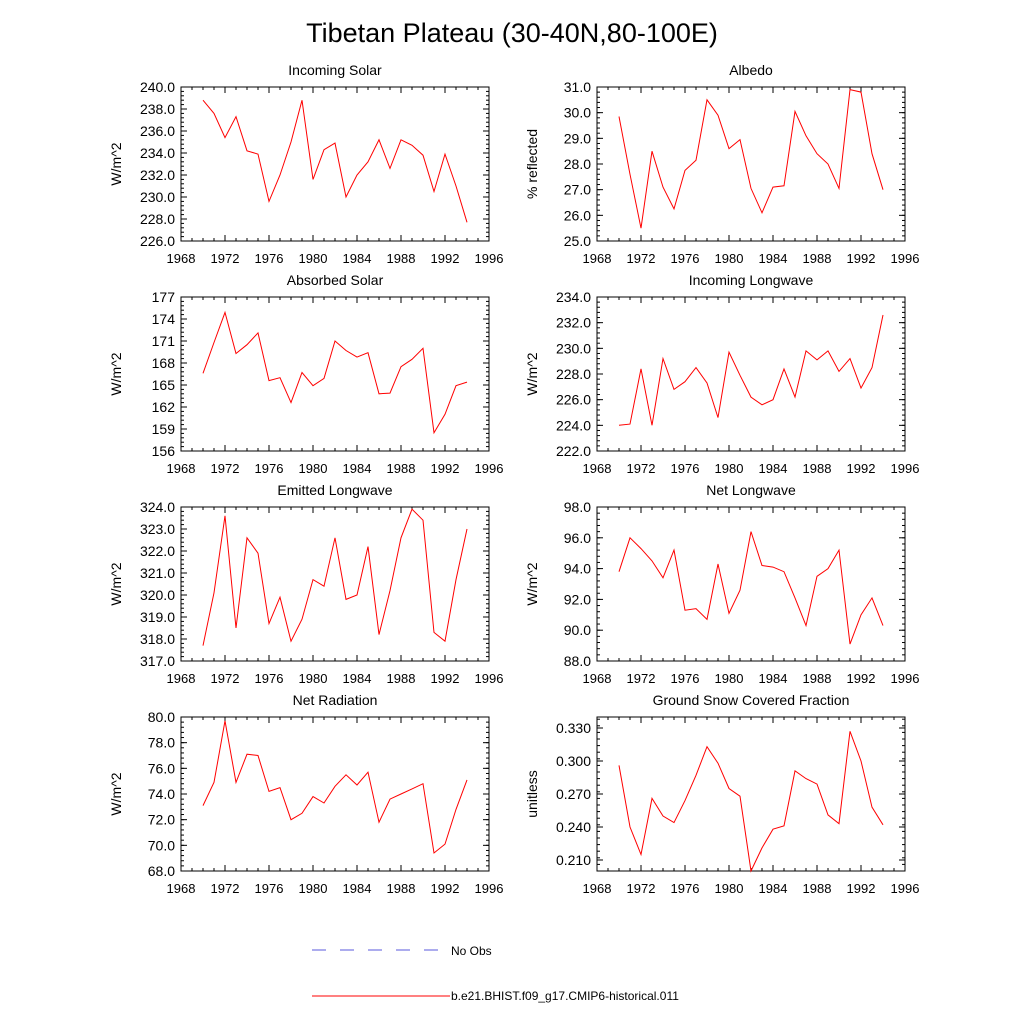 Image resolution: width=1024 pixels, height=1029 pixels. What do you see at coordinates (157, 661) in the screenshot?
I see `y-tick-label: 317.0` at bounding box center [157, 661].